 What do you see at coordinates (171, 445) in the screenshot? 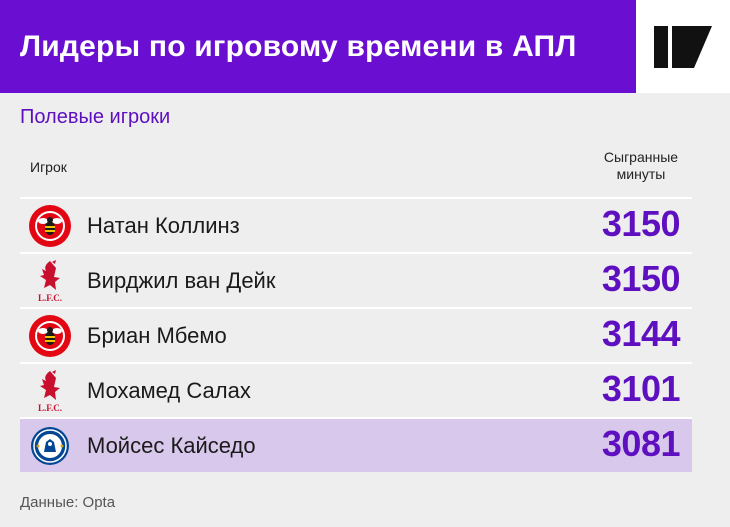
I see `player-name: Мойсес Кайседо` at bounding box center [171, 445].